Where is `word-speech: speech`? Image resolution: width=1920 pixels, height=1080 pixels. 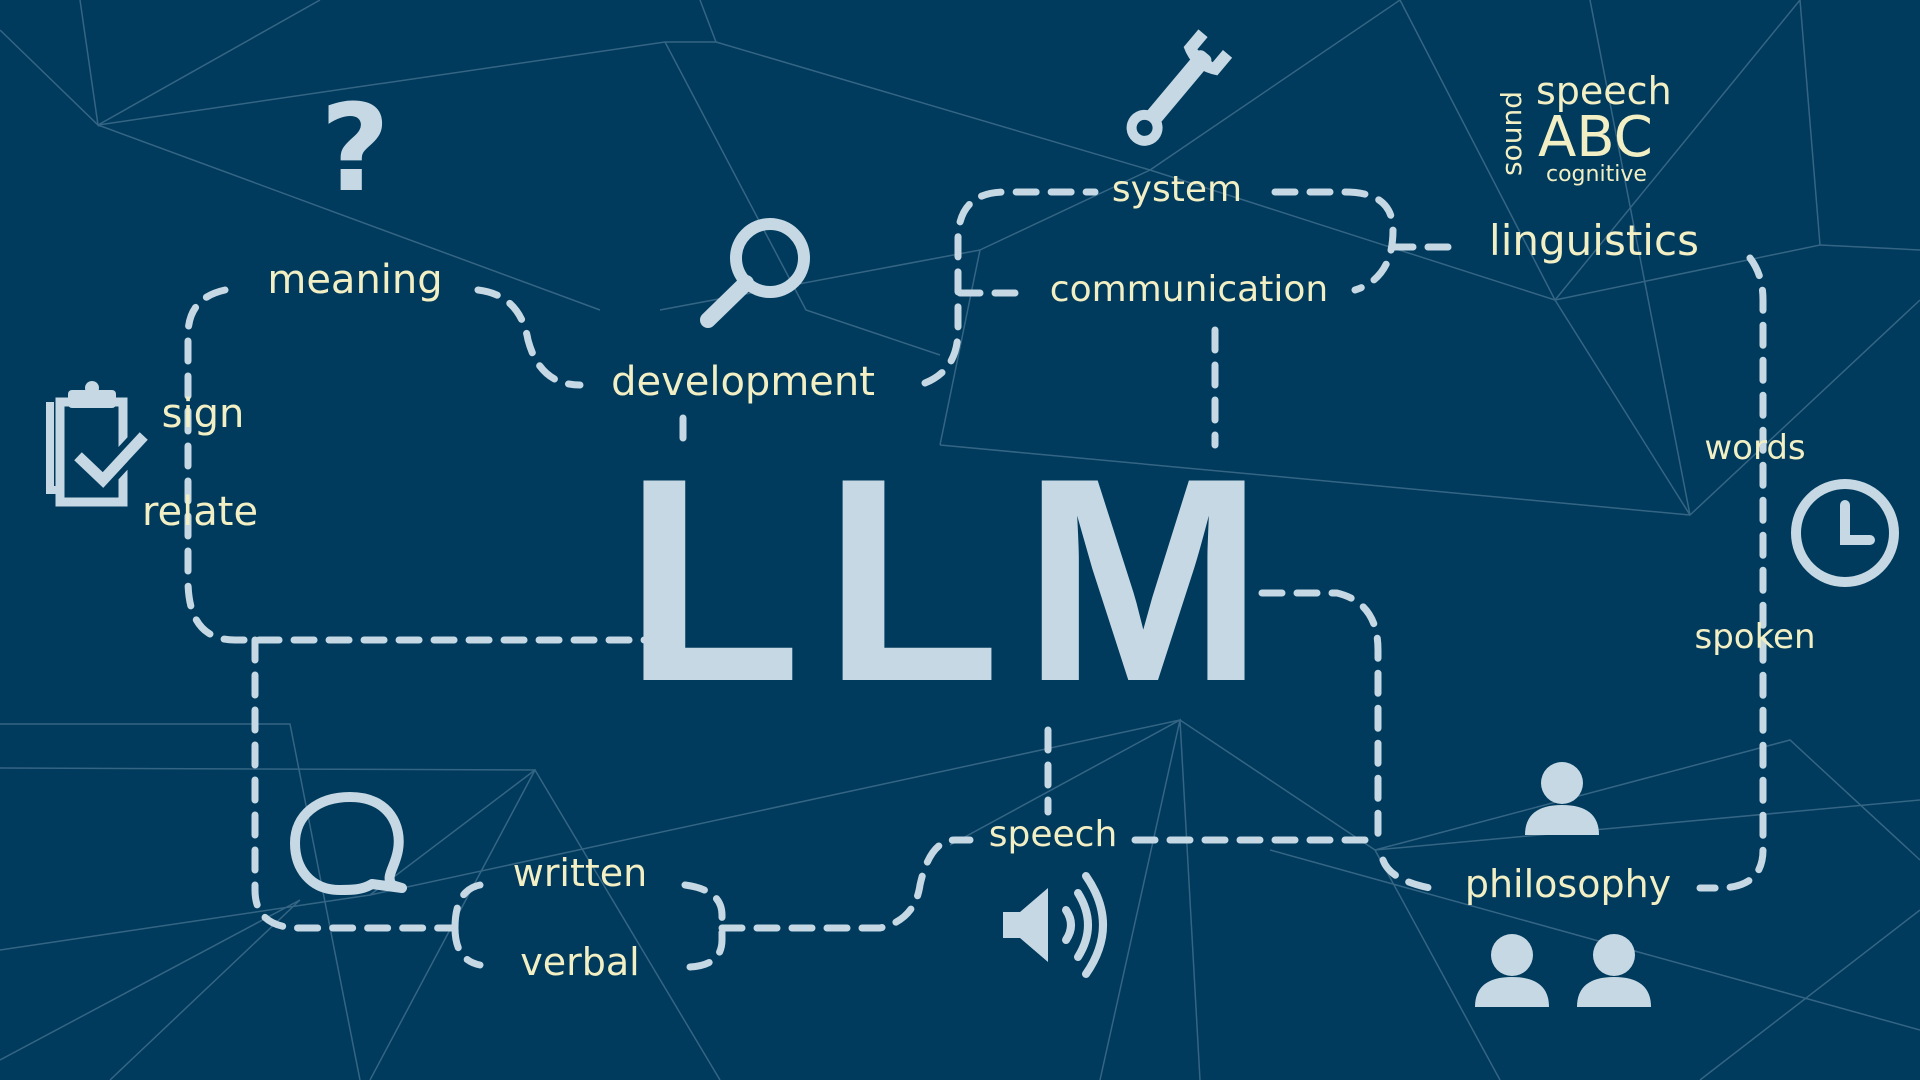
word-speech: speech is located at coordinates (1053, 834).